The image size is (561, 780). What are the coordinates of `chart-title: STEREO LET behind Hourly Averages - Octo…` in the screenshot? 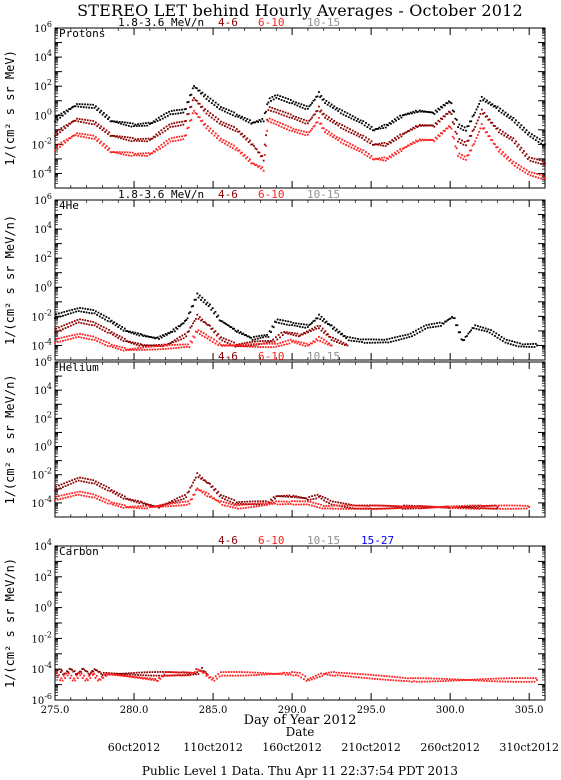 It's located at (300, 10).